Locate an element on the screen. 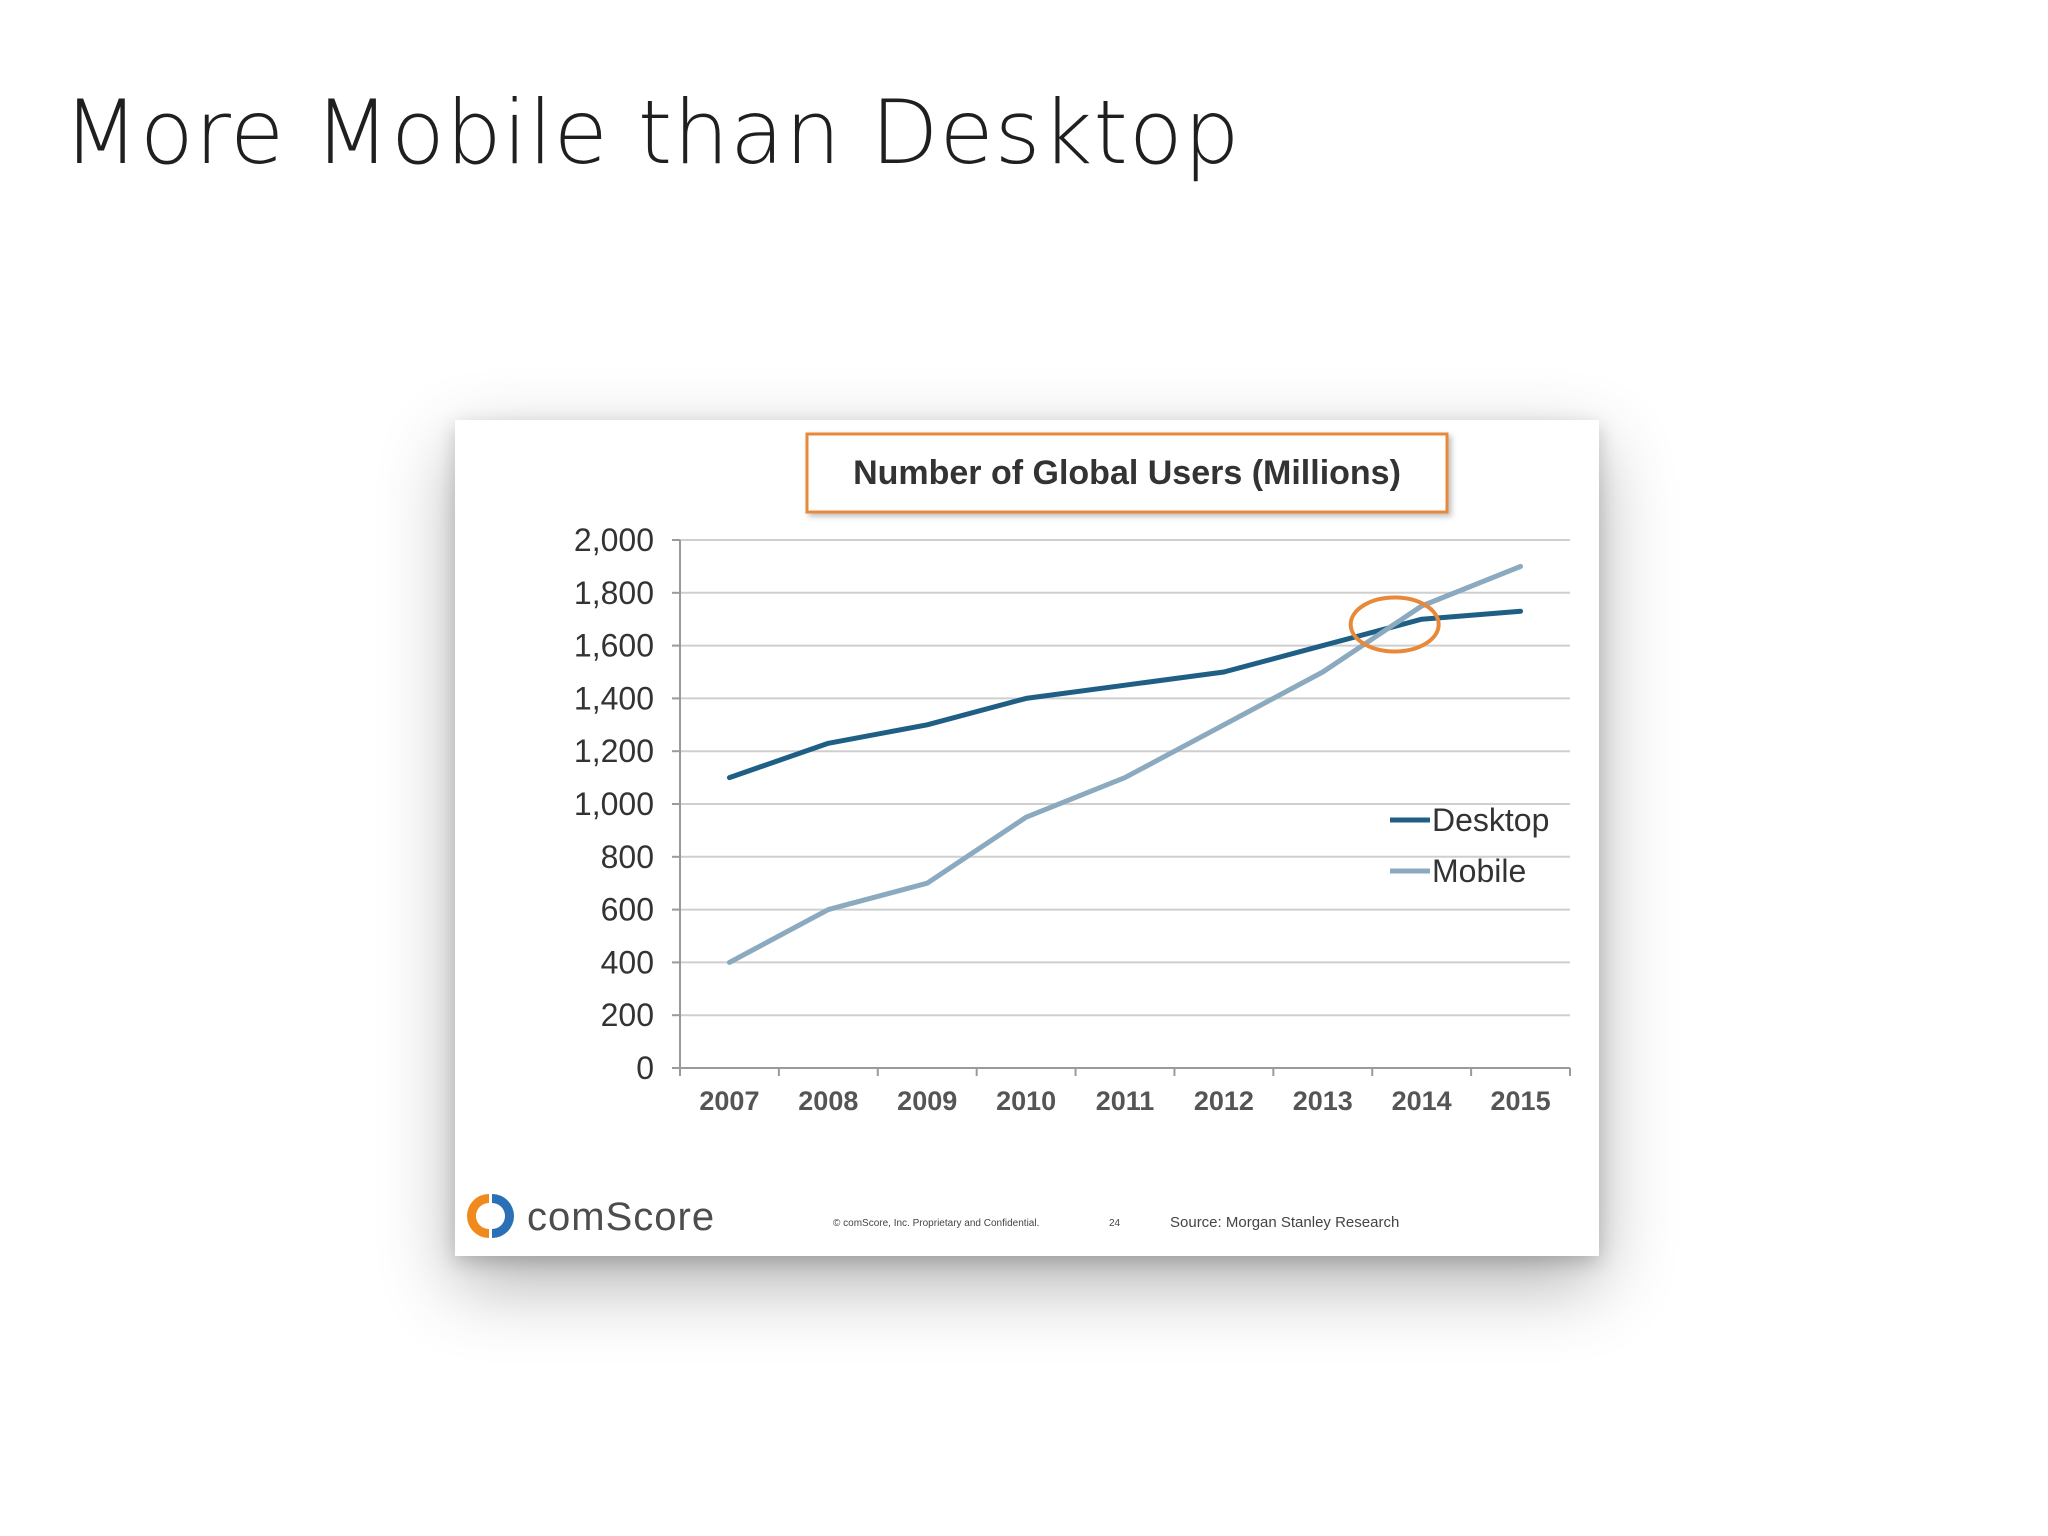 The image size is (2048, 1536). x-tick-label: 2011 is located at coordinates (1125, 1101).